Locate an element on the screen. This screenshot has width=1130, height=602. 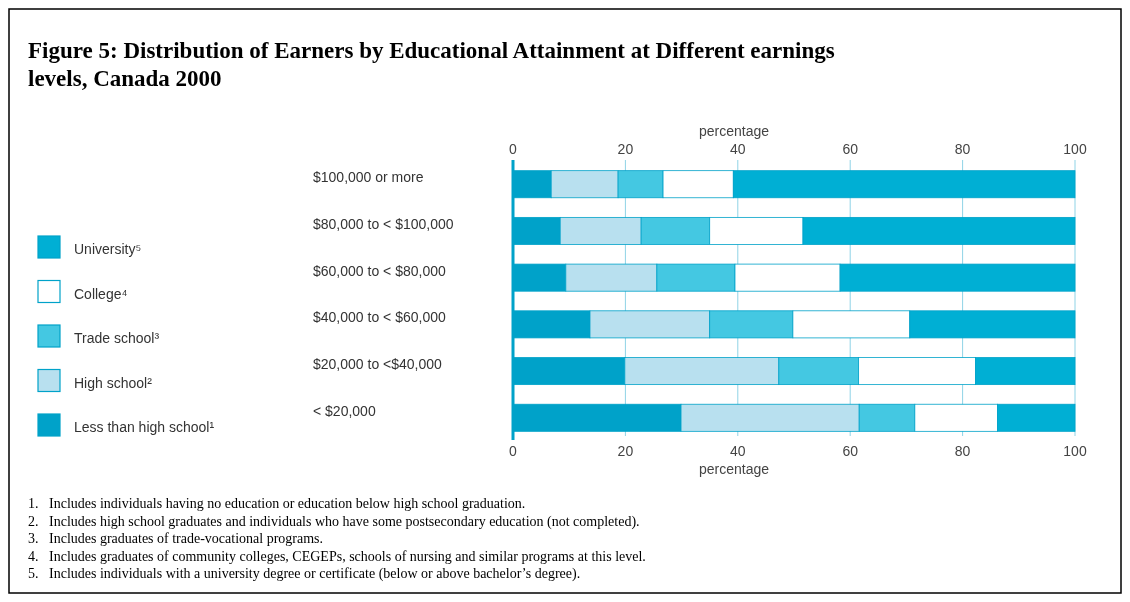
text: 3. Includes graduates of trade-vocational programs. is located at coordinates (176, 538).